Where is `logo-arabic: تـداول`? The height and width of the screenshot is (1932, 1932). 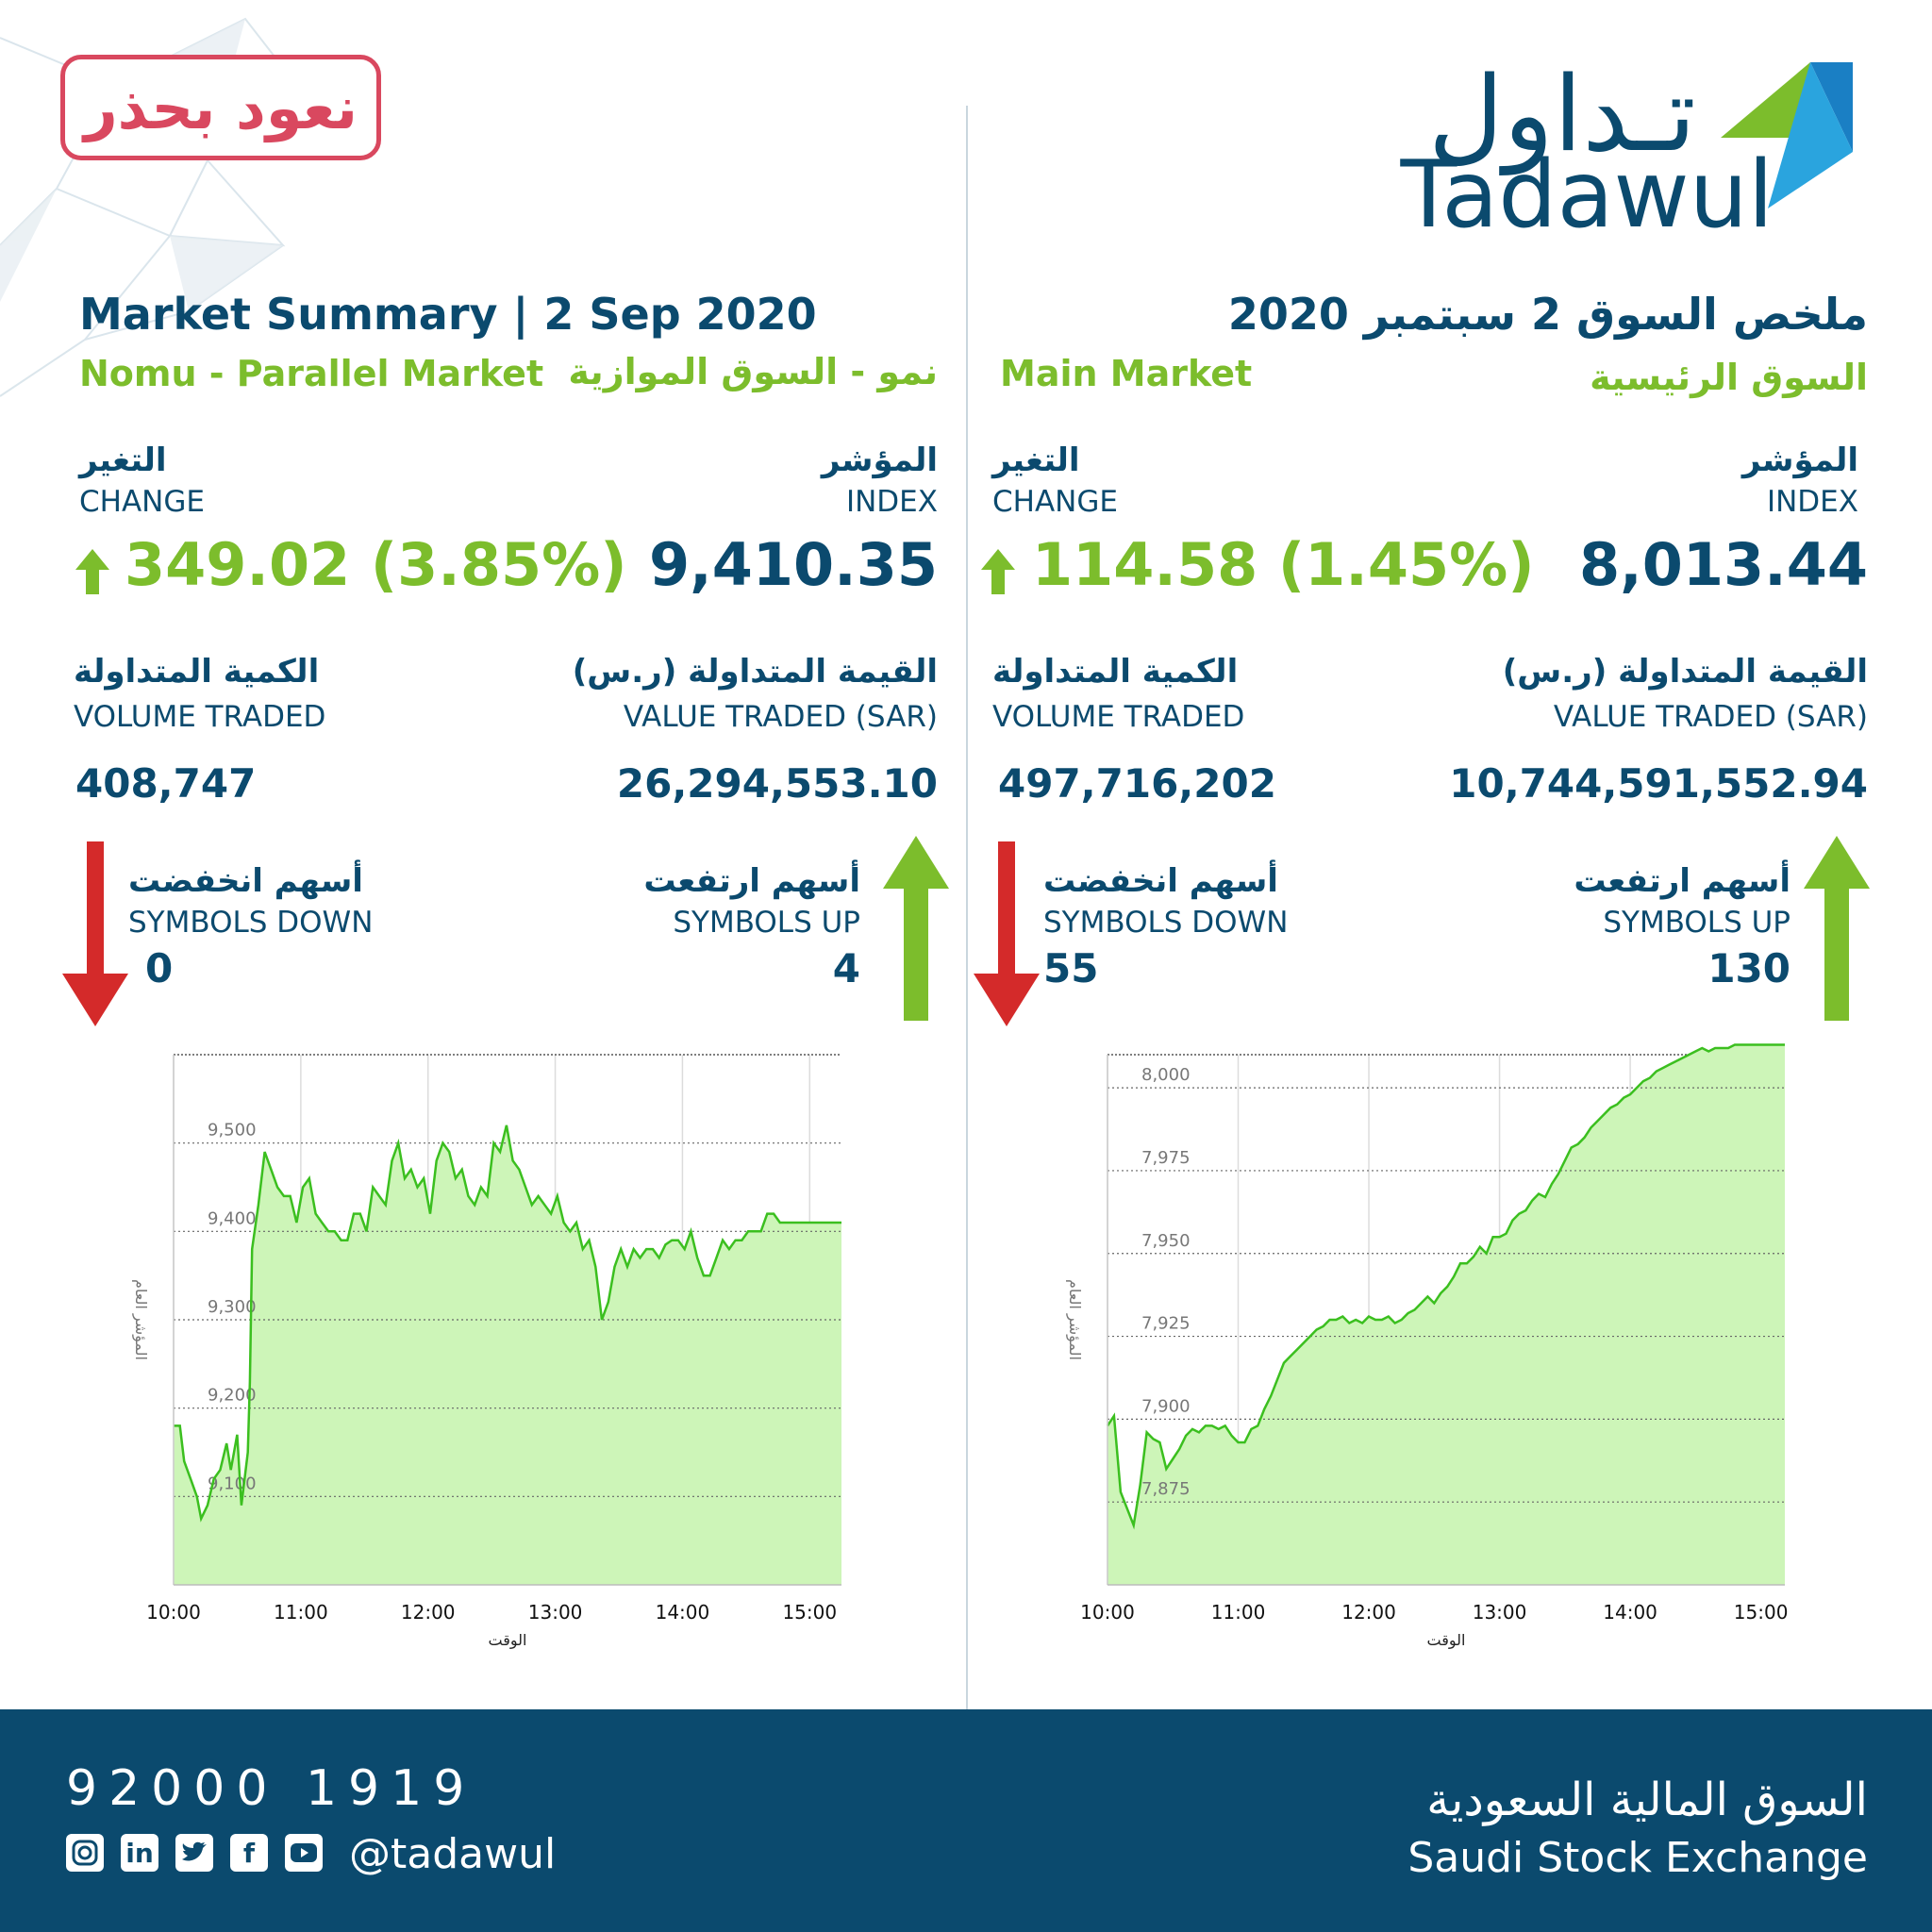
logo-arabic: تـداول is located at coordinates (1562, 115).